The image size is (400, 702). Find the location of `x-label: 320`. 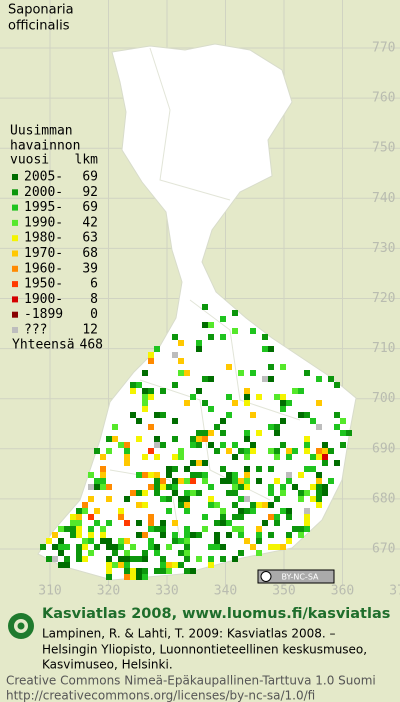

x-label: 320 is located at coordinates (108, 591).